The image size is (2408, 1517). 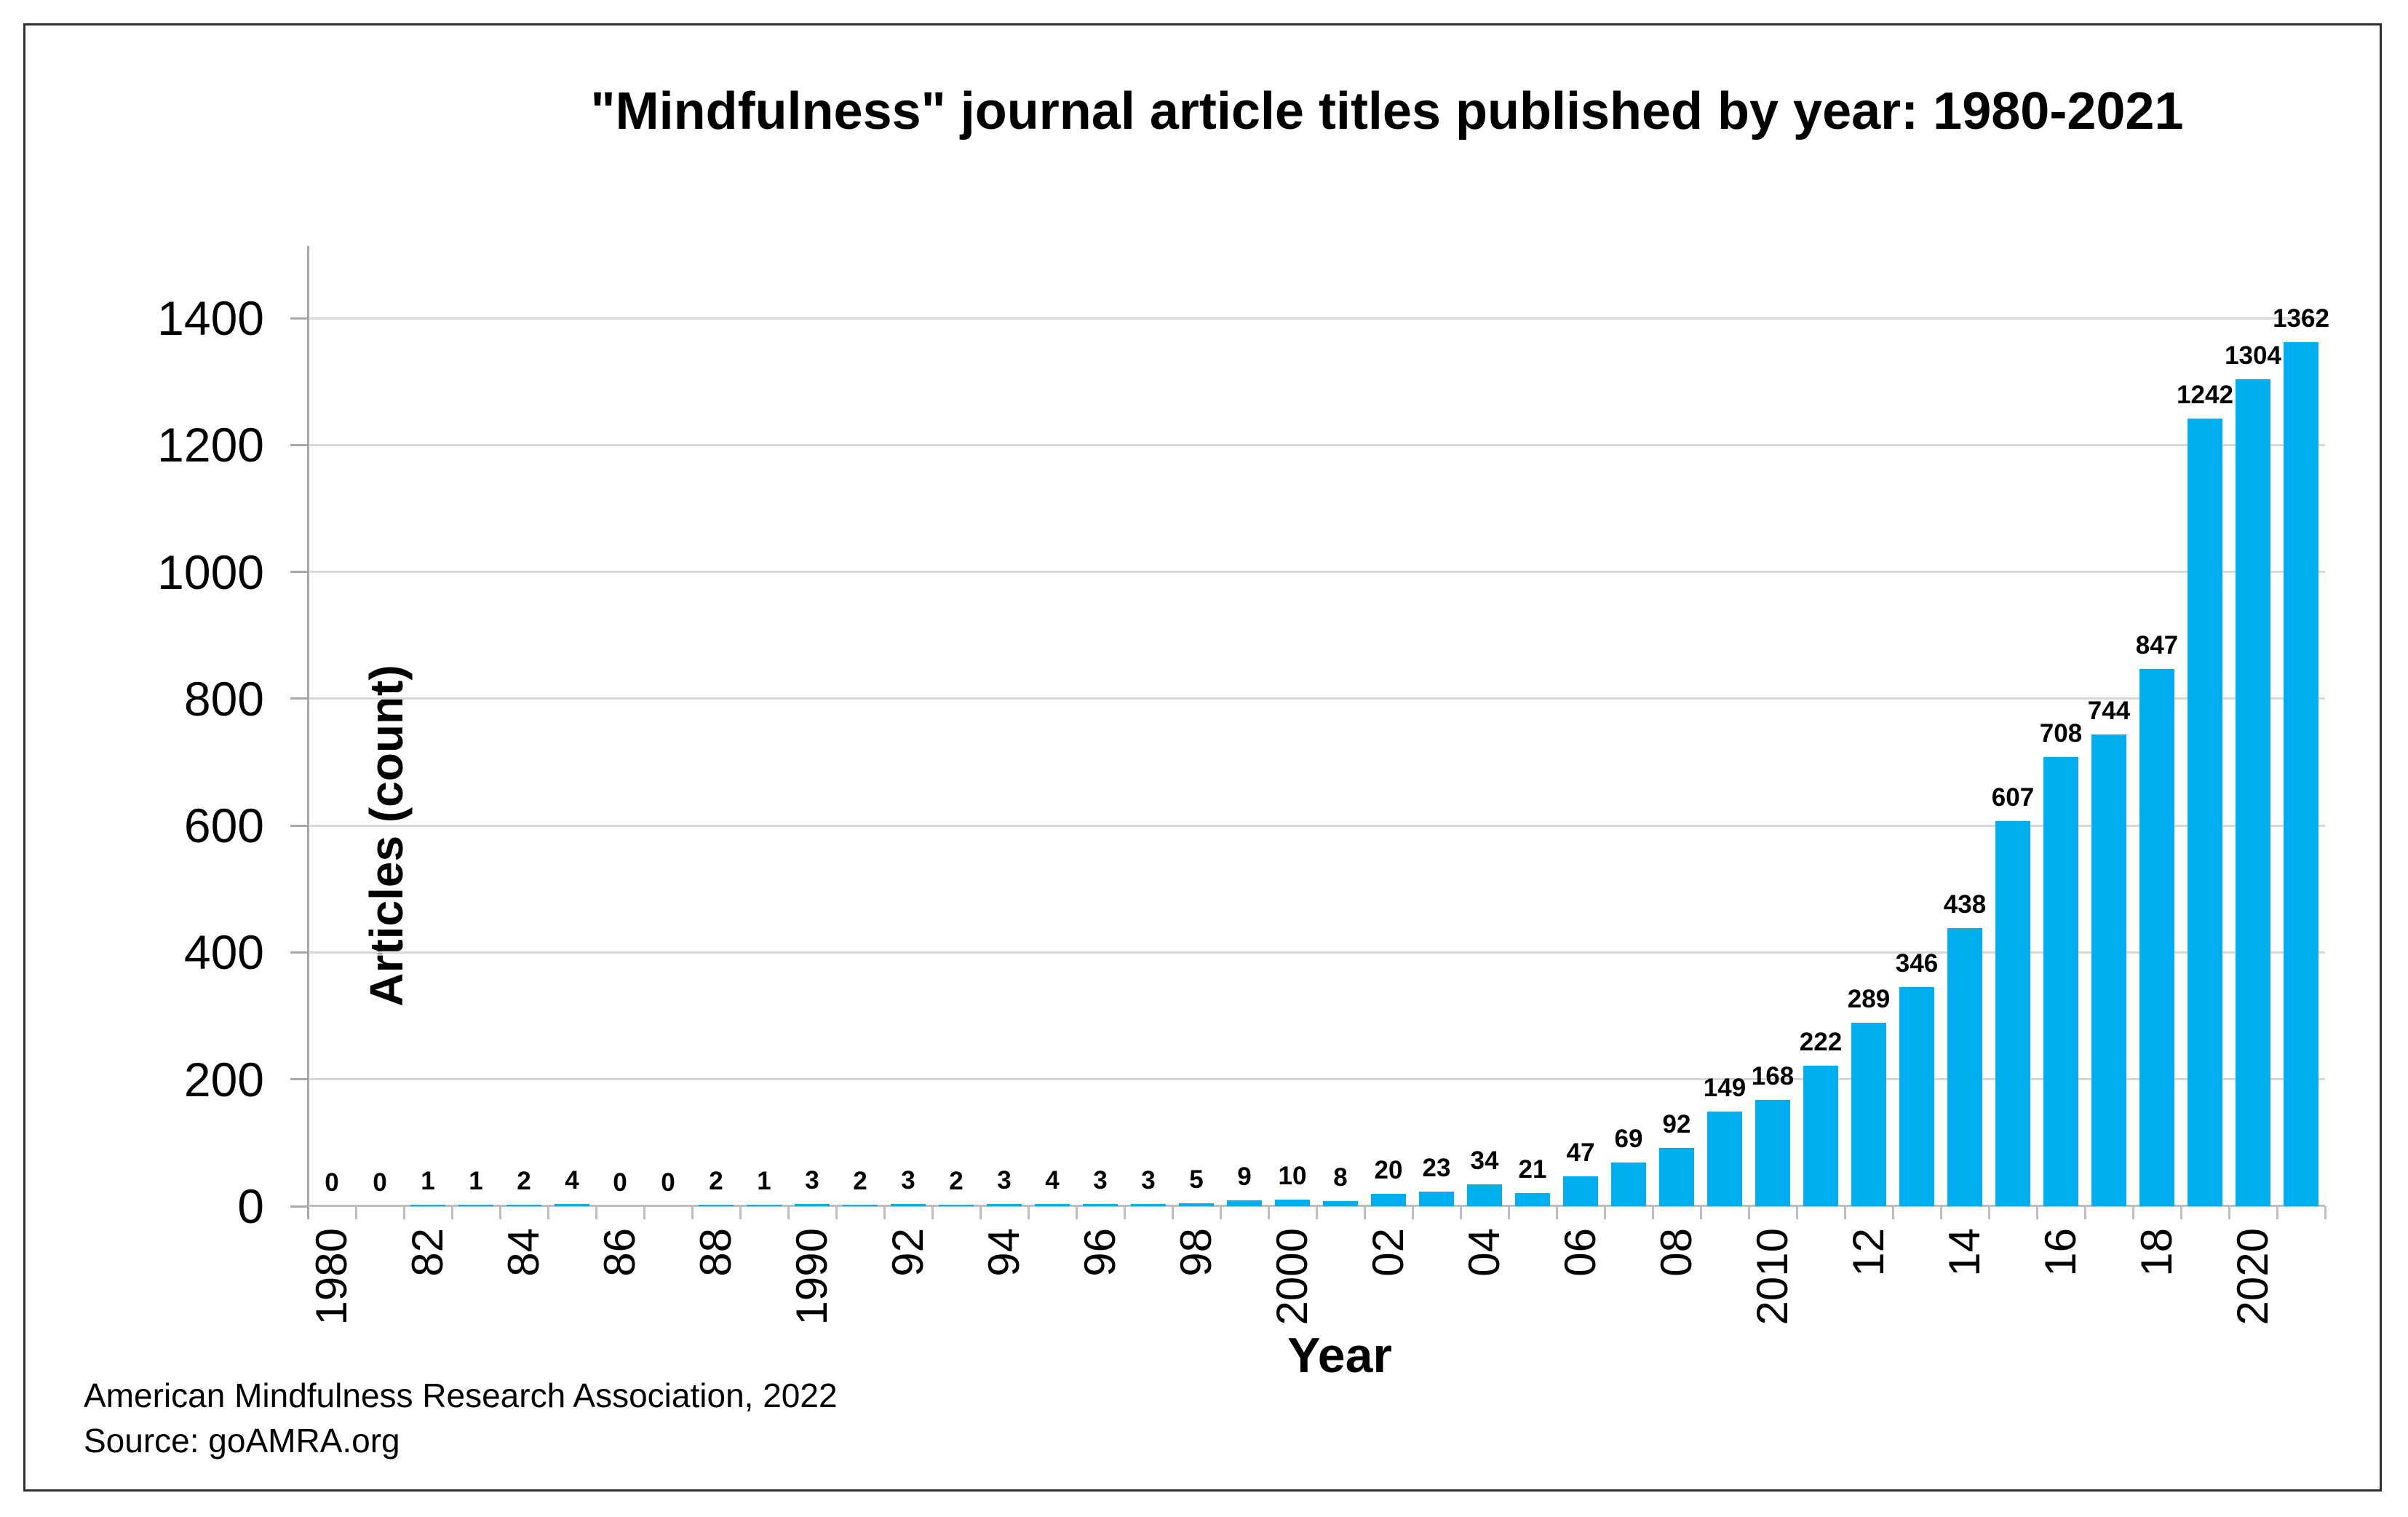 I want to click on bar-value-label: 1242, so click(x=2205, y=395).